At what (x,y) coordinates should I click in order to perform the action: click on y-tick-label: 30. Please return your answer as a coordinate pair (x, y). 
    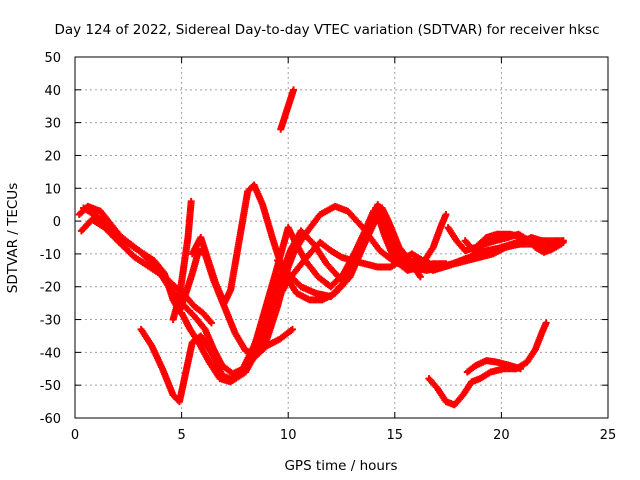
    Looking at the image, I should click on (52, 124).